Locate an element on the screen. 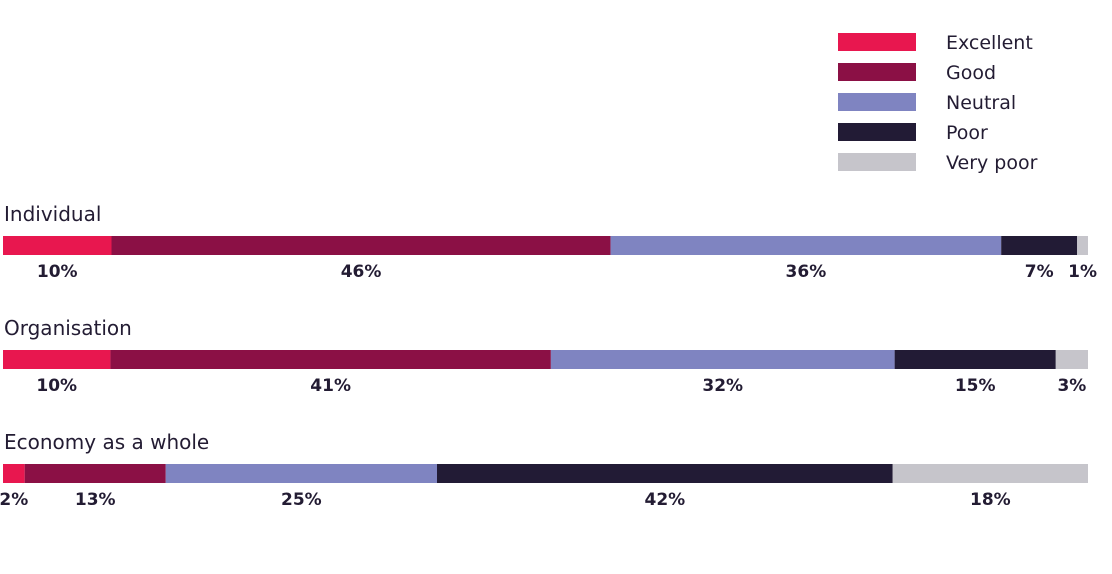  value-label-3-5: 18% is located at coordinates (990, 500).